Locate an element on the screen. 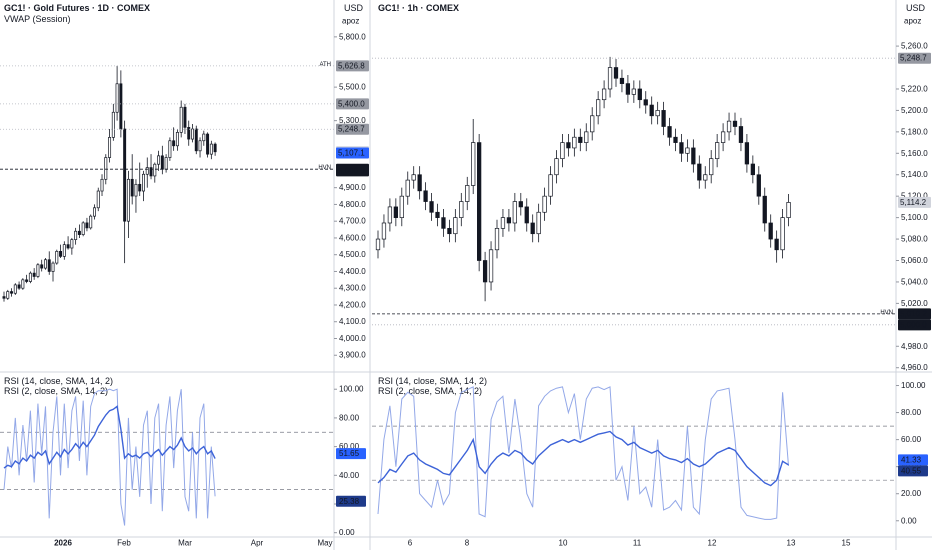 The height and width of the screenshot is (550, 932). y-tick-label: 4,800.0 is located at coordinates (352, 204).